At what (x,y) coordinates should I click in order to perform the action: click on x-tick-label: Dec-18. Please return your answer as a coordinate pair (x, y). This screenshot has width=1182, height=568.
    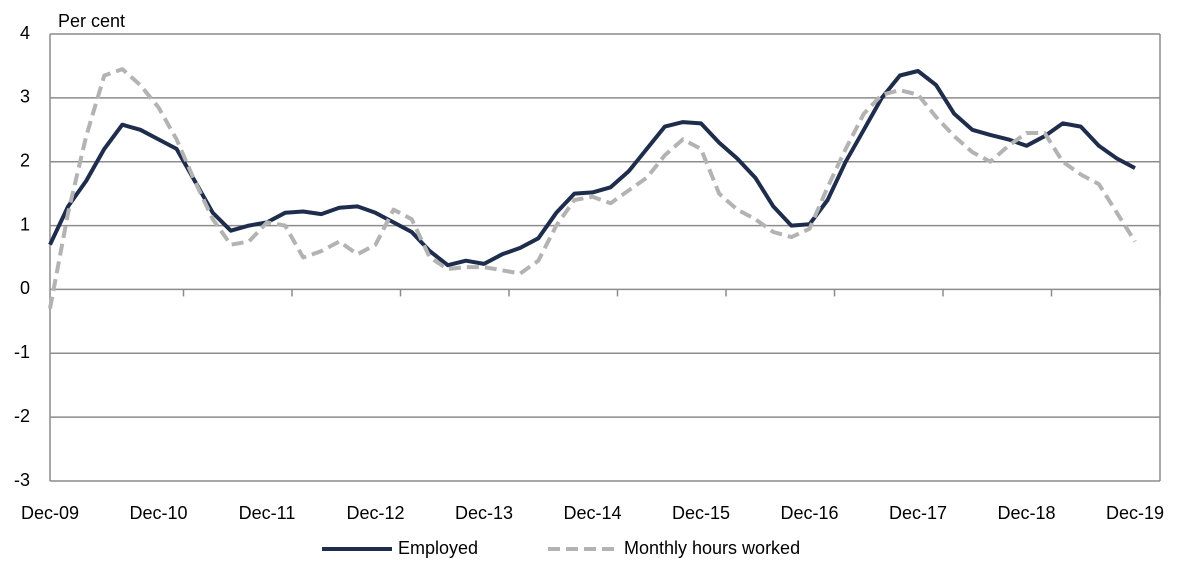
    Looking at the image, I should click on (1026, 513).